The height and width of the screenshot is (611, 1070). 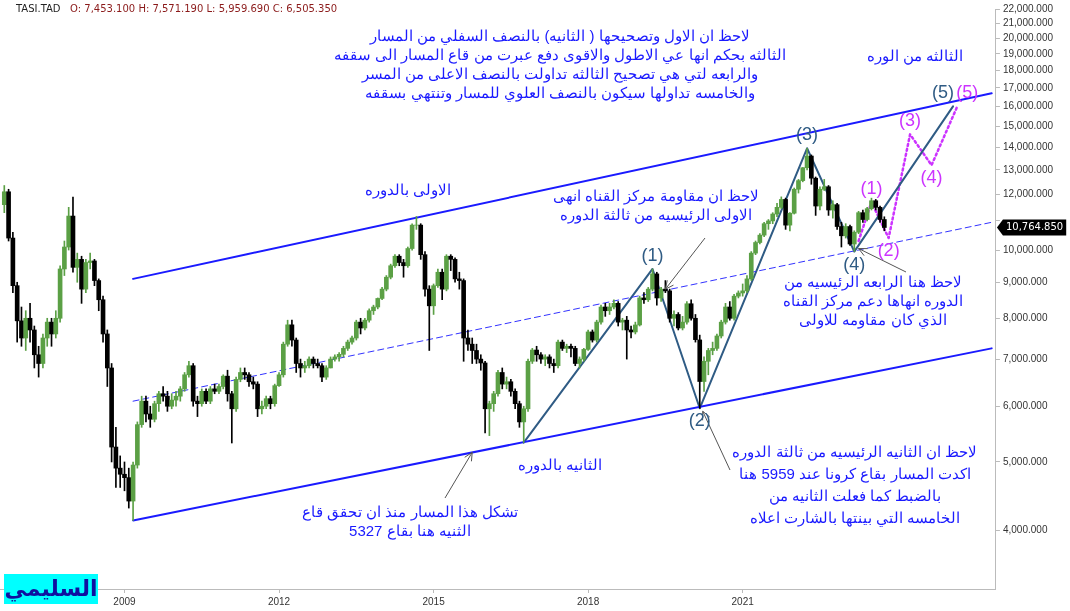 I want to click on annotation: الثالثه من الوره, so click(x=915, y=55).